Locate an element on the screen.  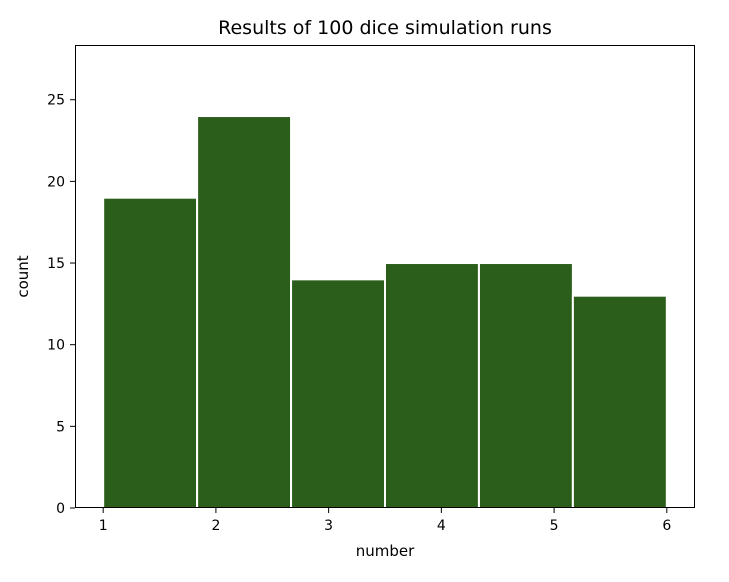
y-axis-ticks: 0 5 10 15 20 25 is located at coordinates (61, 305).